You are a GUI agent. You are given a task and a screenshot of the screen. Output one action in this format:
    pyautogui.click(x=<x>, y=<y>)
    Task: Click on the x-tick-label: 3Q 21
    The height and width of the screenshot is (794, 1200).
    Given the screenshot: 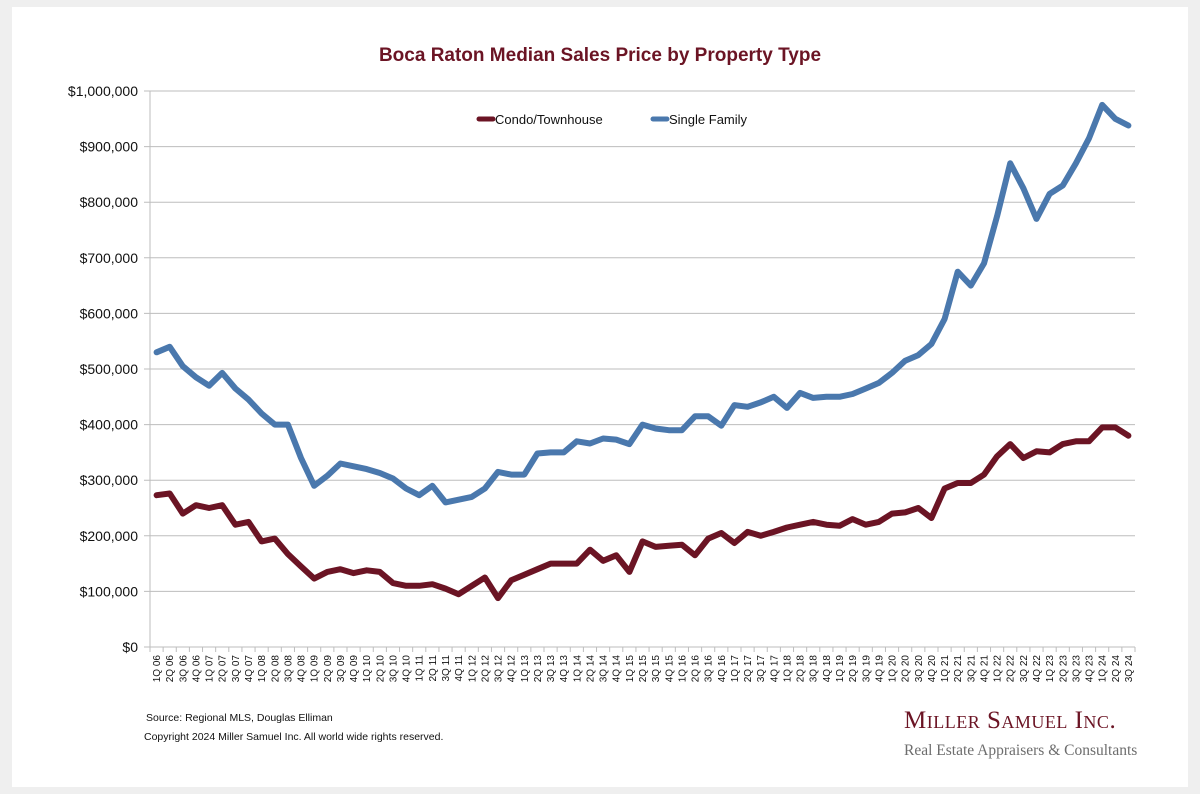 What is the action you would take?
    pyautogui.click(x=971, y=669)
    